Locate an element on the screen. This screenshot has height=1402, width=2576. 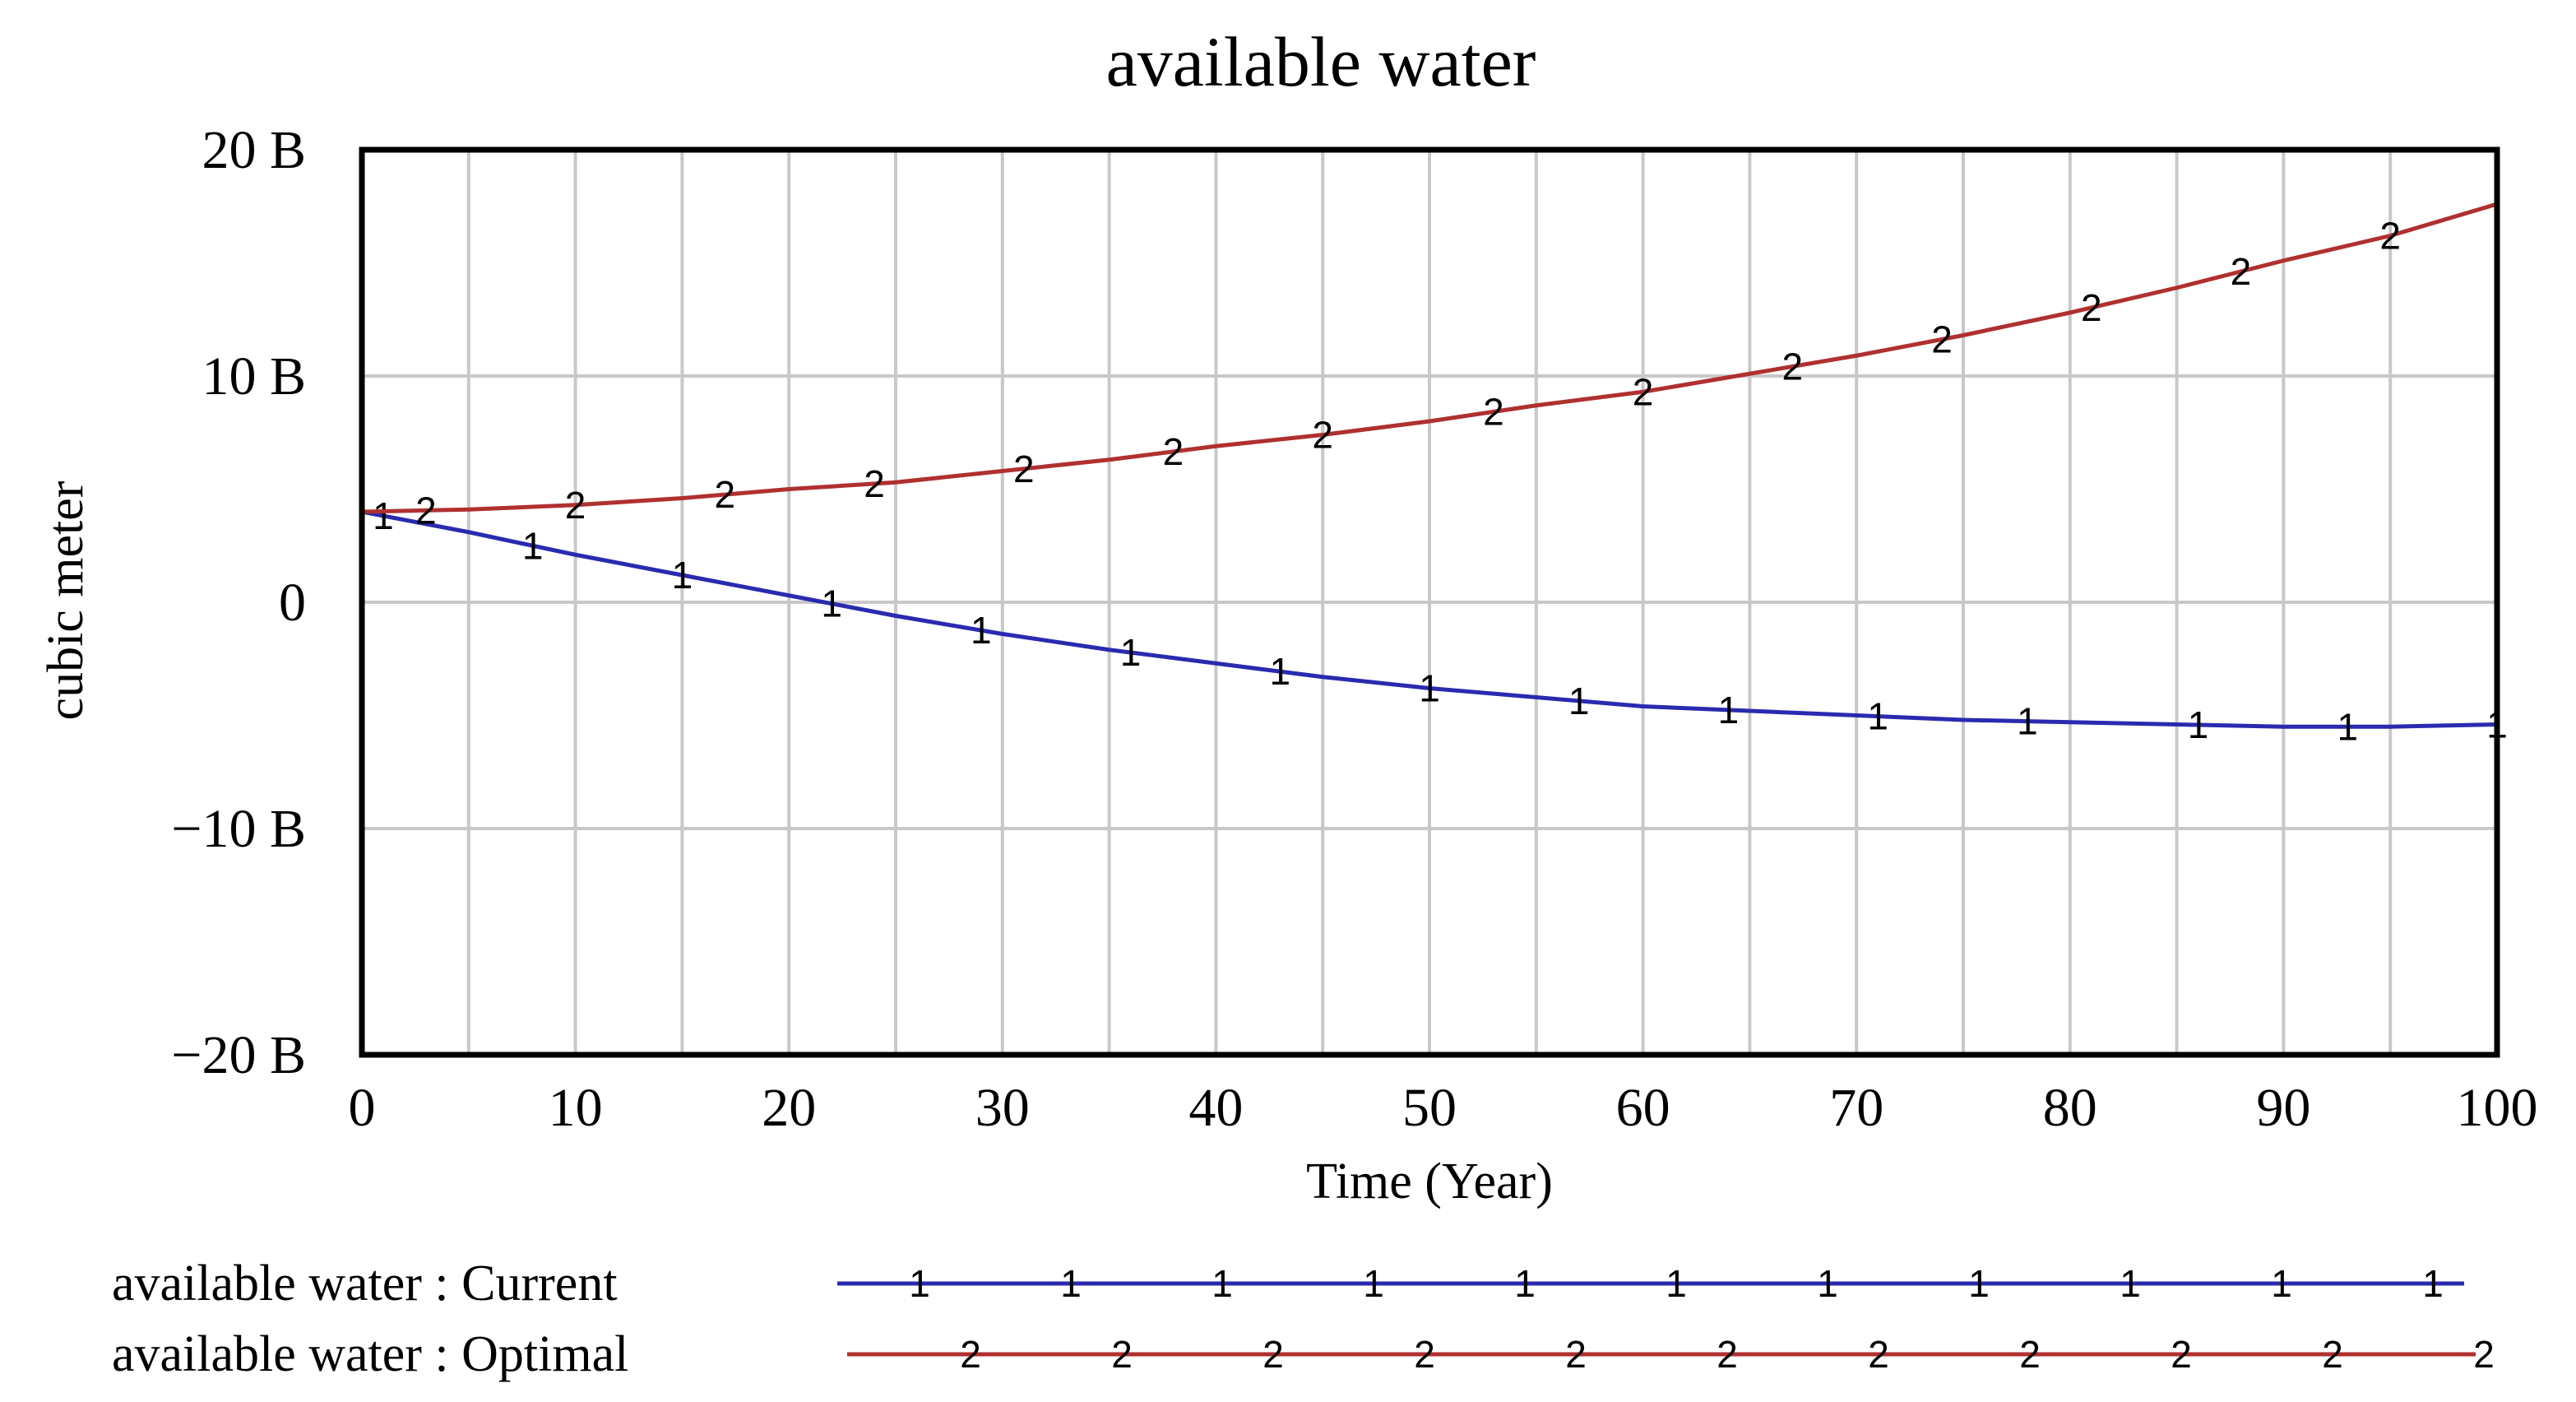
series-line is located at coordinates (1430, 619).